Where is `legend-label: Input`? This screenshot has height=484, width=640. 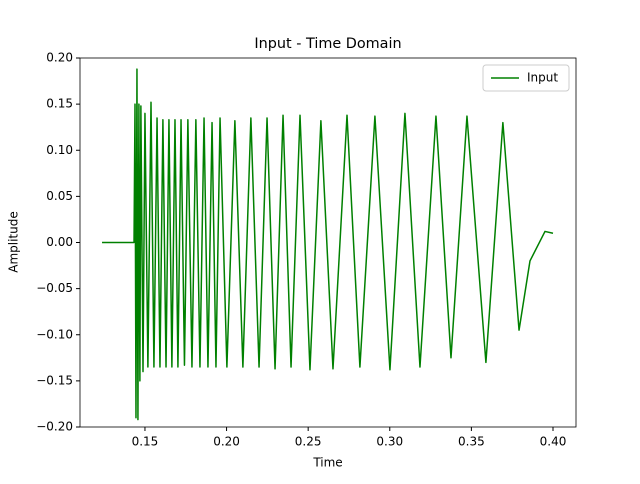
legend-label: Input is located at coordinates (542, 78).